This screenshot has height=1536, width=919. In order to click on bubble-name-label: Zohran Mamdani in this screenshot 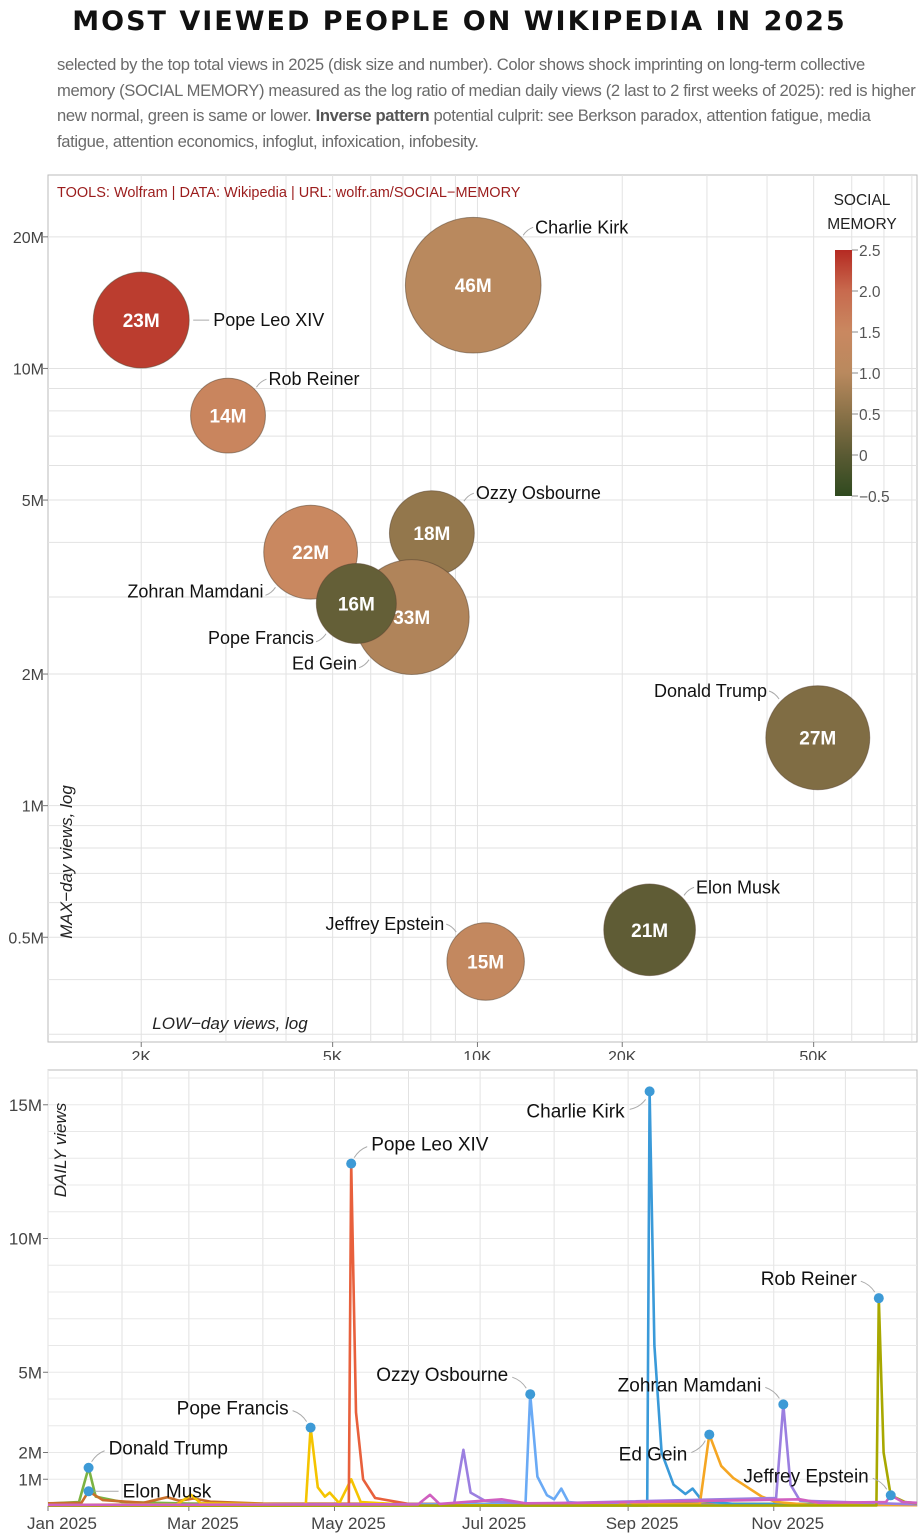, I will do `click(195, 591)`.